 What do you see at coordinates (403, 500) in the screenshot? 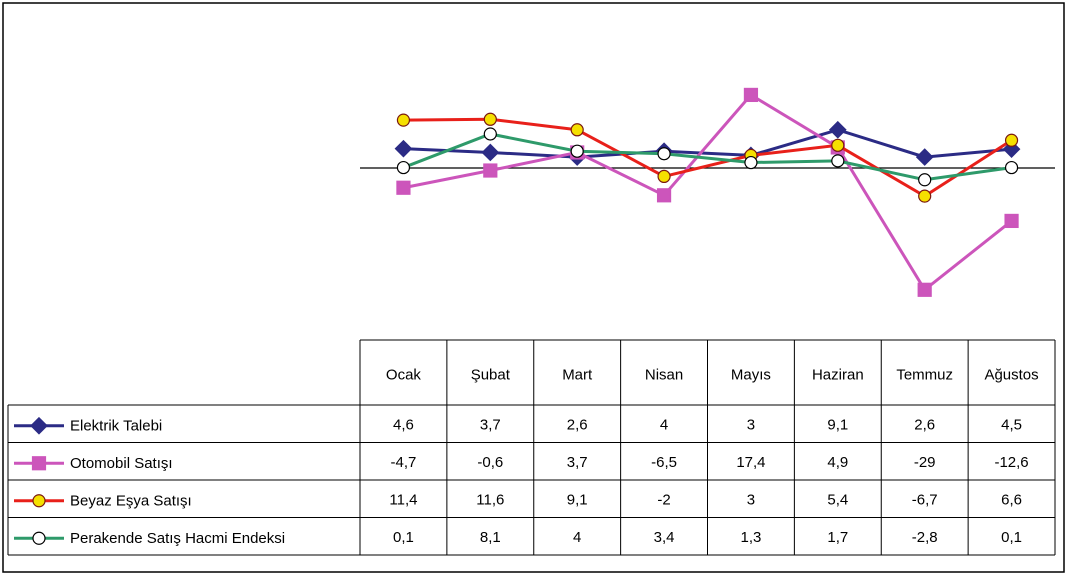
I see `table-value: 11,4` at bounding box center [403, 500].